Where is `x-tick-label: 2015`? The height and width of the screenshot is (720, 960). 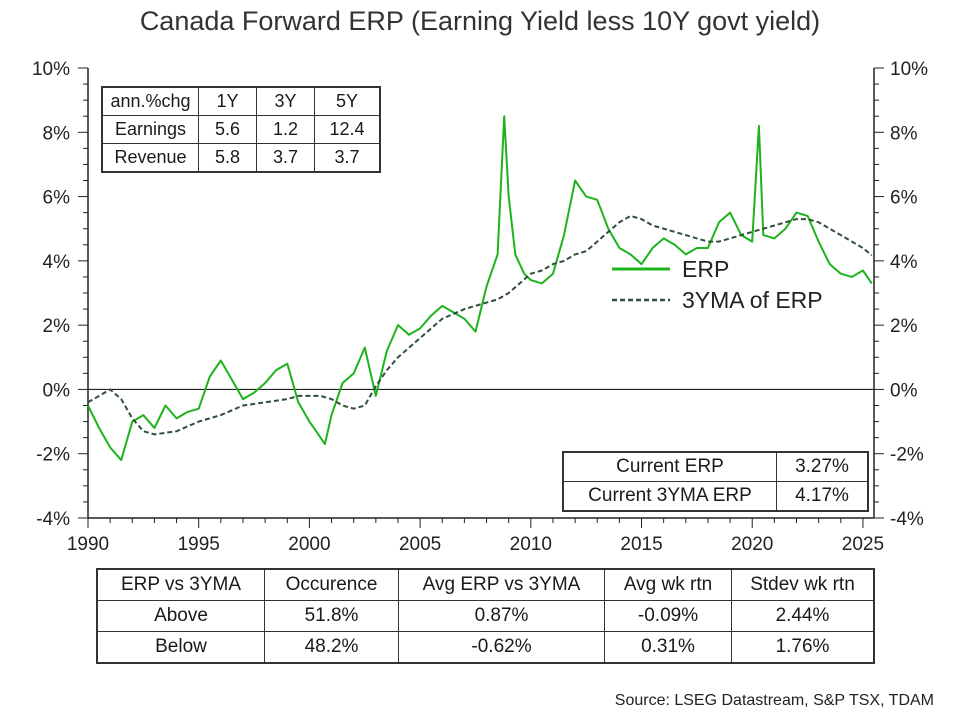
x-tick-label: 2015 is located at coordinates (641, 544).